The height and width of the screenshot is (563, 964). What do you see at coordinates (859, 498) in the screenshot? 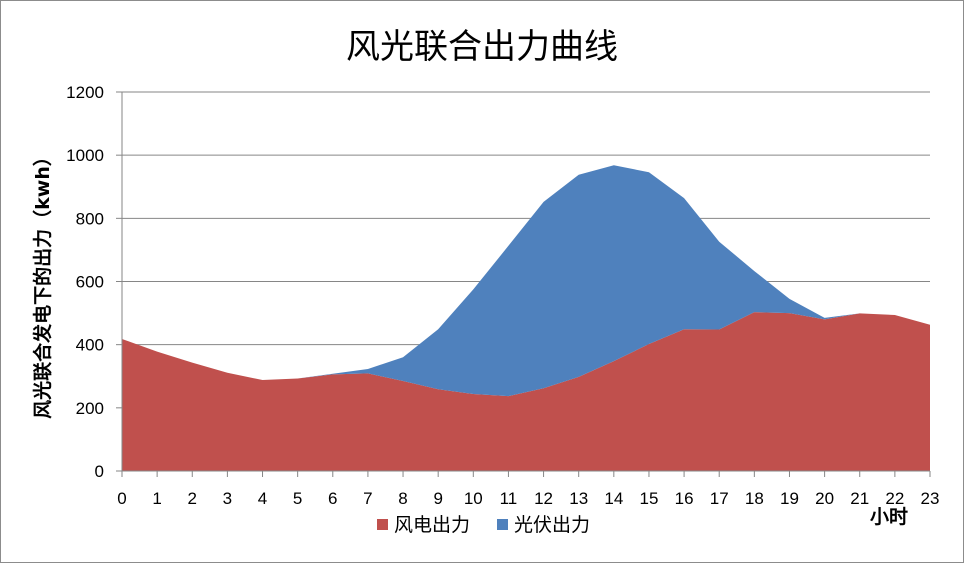
I see `x-tick-label: 21` at bounding box center [859, 498].